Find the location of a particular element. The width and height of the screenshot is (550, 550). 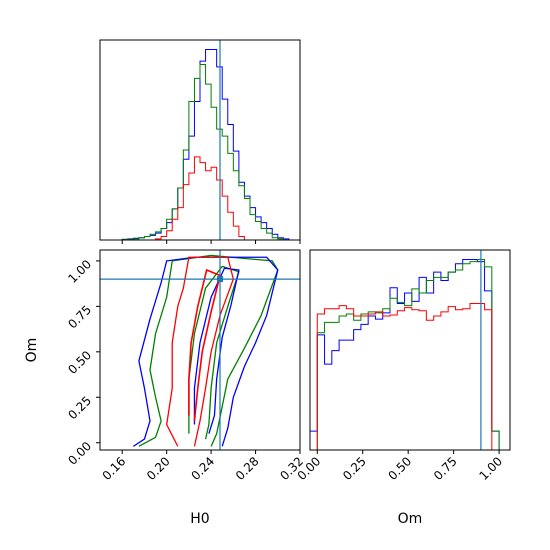

ylabel-Om: Om is located at coordinates (32, 350).